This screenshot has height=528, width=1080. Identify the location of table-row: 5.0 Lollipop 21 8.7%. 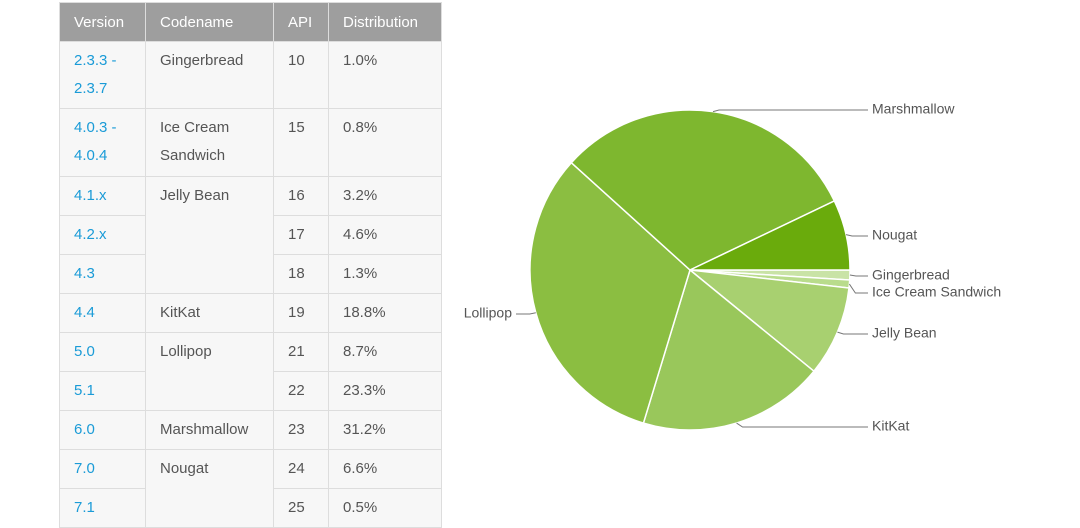
(250, 371).